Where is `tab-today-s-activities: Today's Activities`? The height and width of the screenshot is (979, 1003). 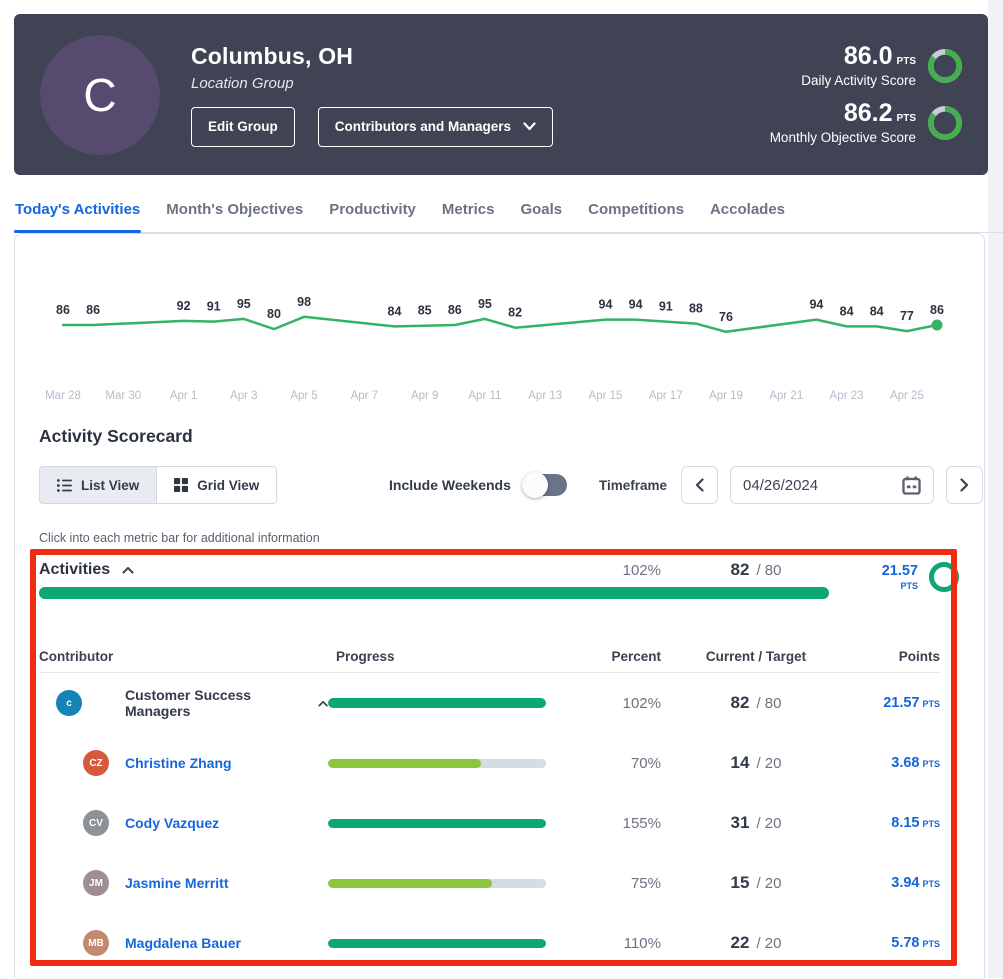 tab-today-s-activities: Today's Activities is located at coordinates (78, 212).